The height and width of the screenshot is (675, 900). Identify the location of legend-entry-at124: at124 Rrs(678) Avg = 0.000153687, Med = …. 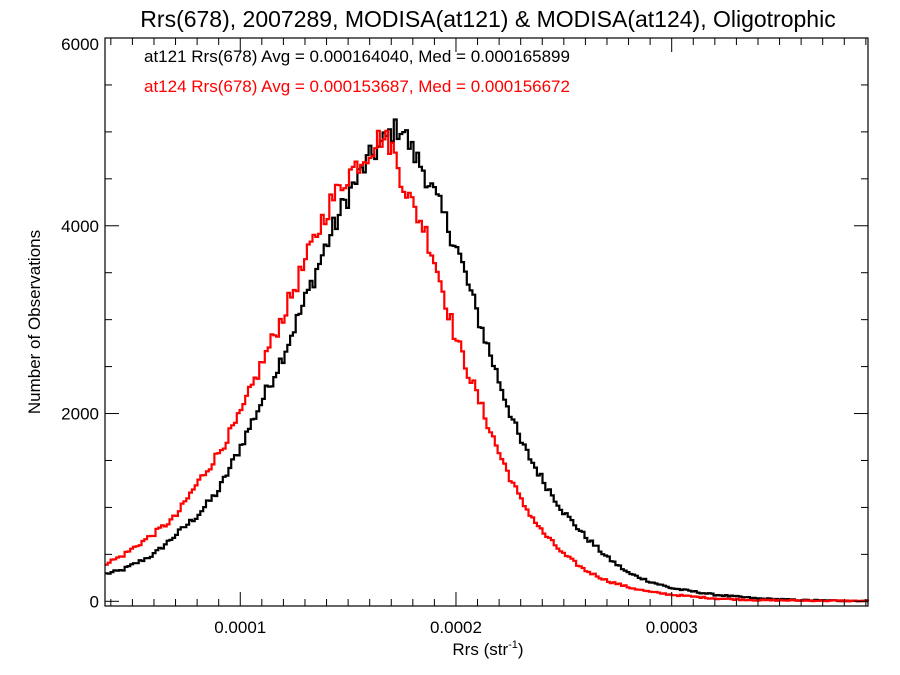
(357, 86).